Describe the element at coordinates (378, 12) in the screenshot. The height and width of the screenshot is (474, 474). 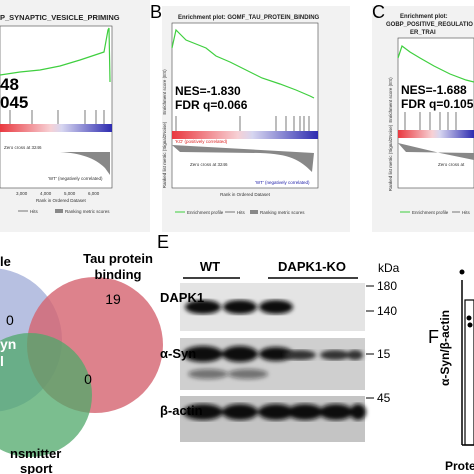
I see `letter: C` at that location.